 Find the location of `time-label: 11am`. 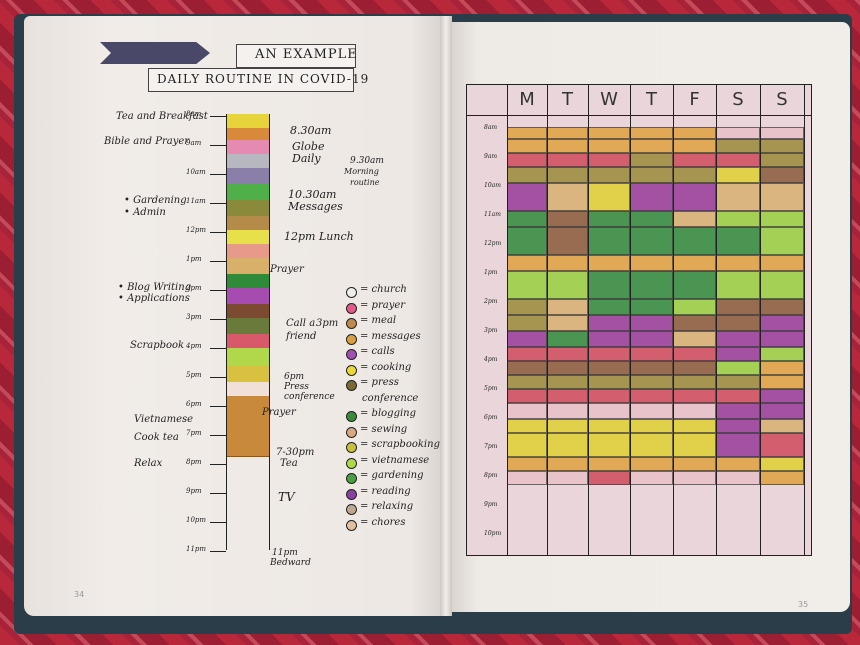

time-label: 11am is located at coordinates (196, 201).